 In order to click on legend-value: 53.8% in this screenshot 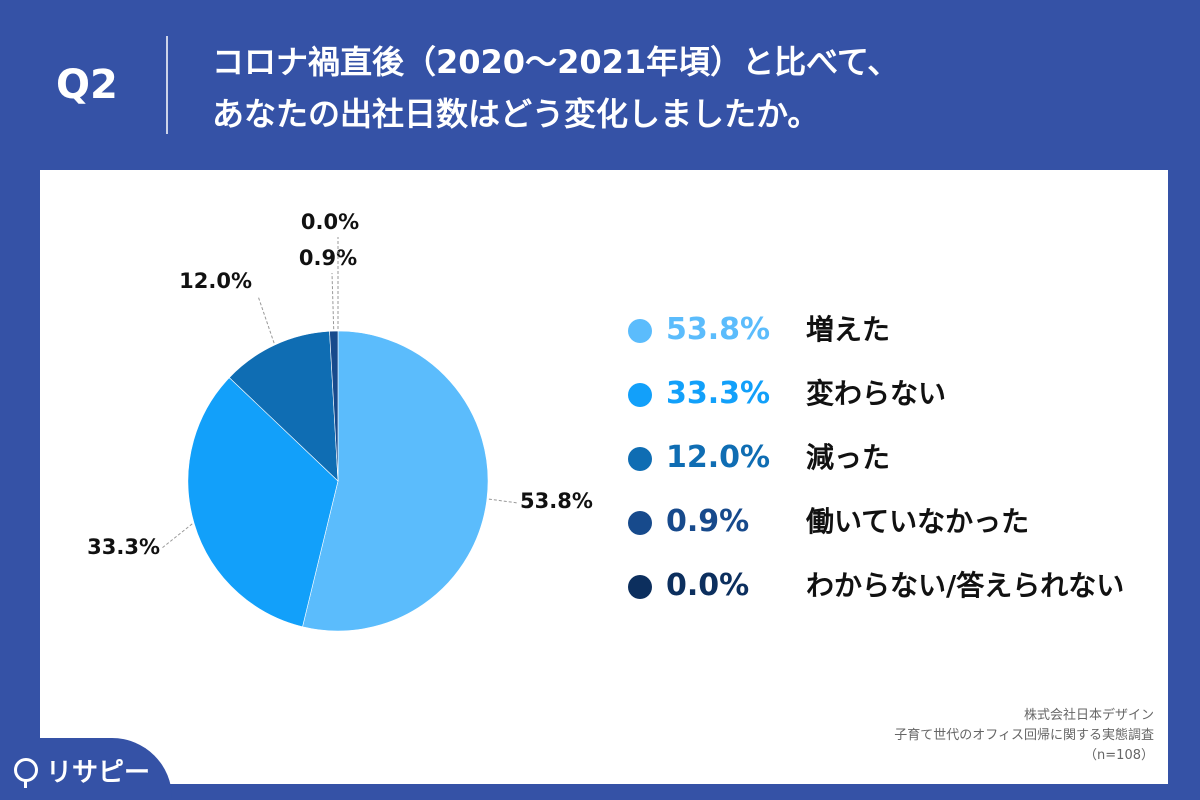, I will do `click(718, 329)`.